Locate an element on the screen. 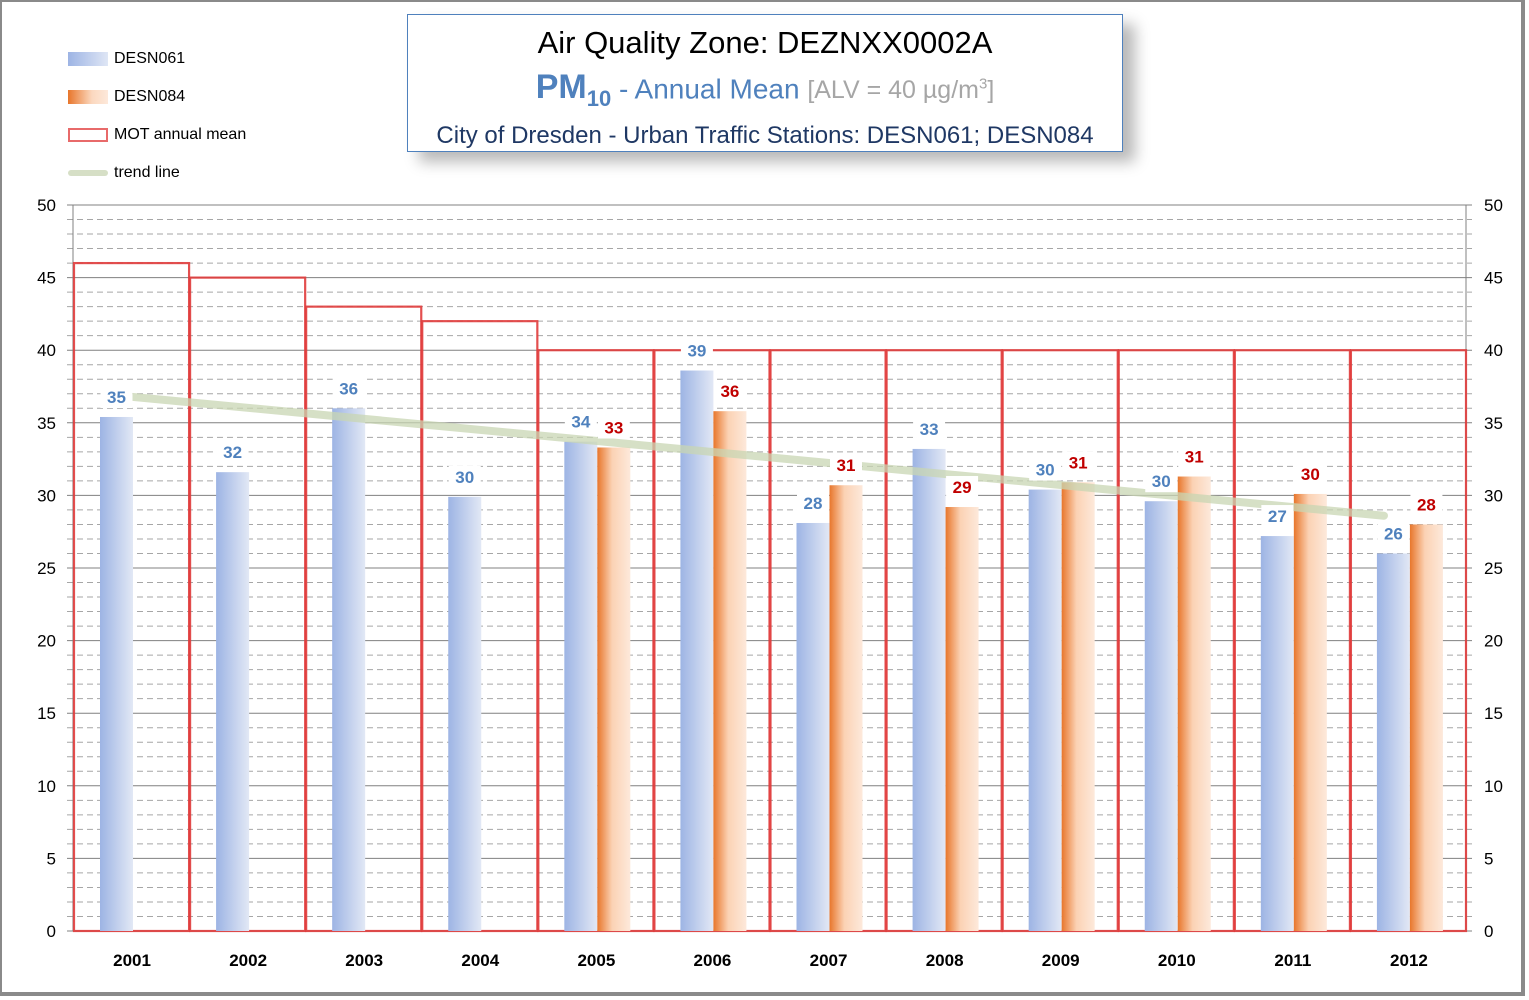 This screenshot has height=1000, width=1529. chart-title: Air Quality Zone: DEZNXX0002A is located at coordinates (765, 42).